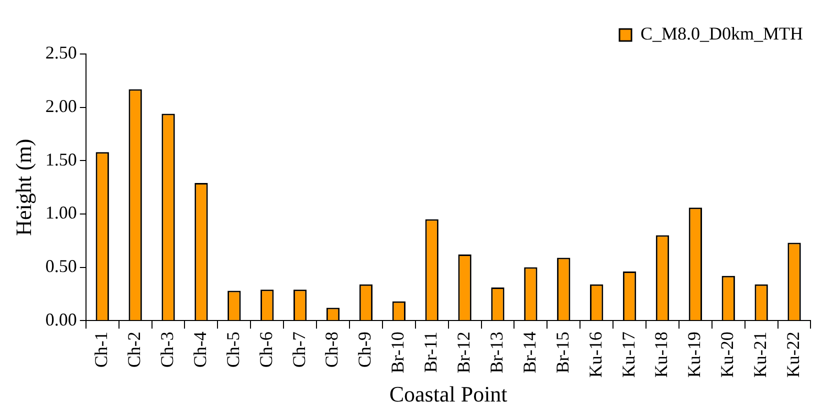  I want to click on x-tick-label: Ch-4, so click(200, 350).